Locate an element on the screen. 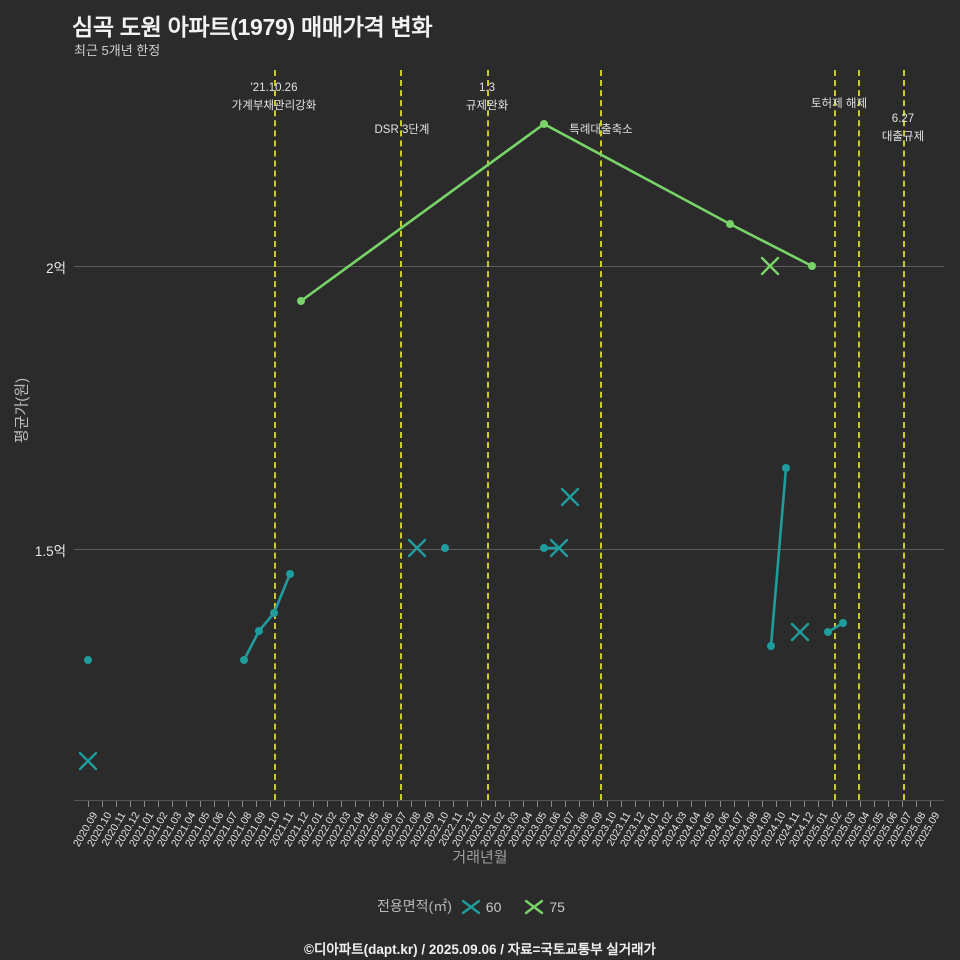  event-annotation-label: 대출규제 is located at coordinates (903, 137).